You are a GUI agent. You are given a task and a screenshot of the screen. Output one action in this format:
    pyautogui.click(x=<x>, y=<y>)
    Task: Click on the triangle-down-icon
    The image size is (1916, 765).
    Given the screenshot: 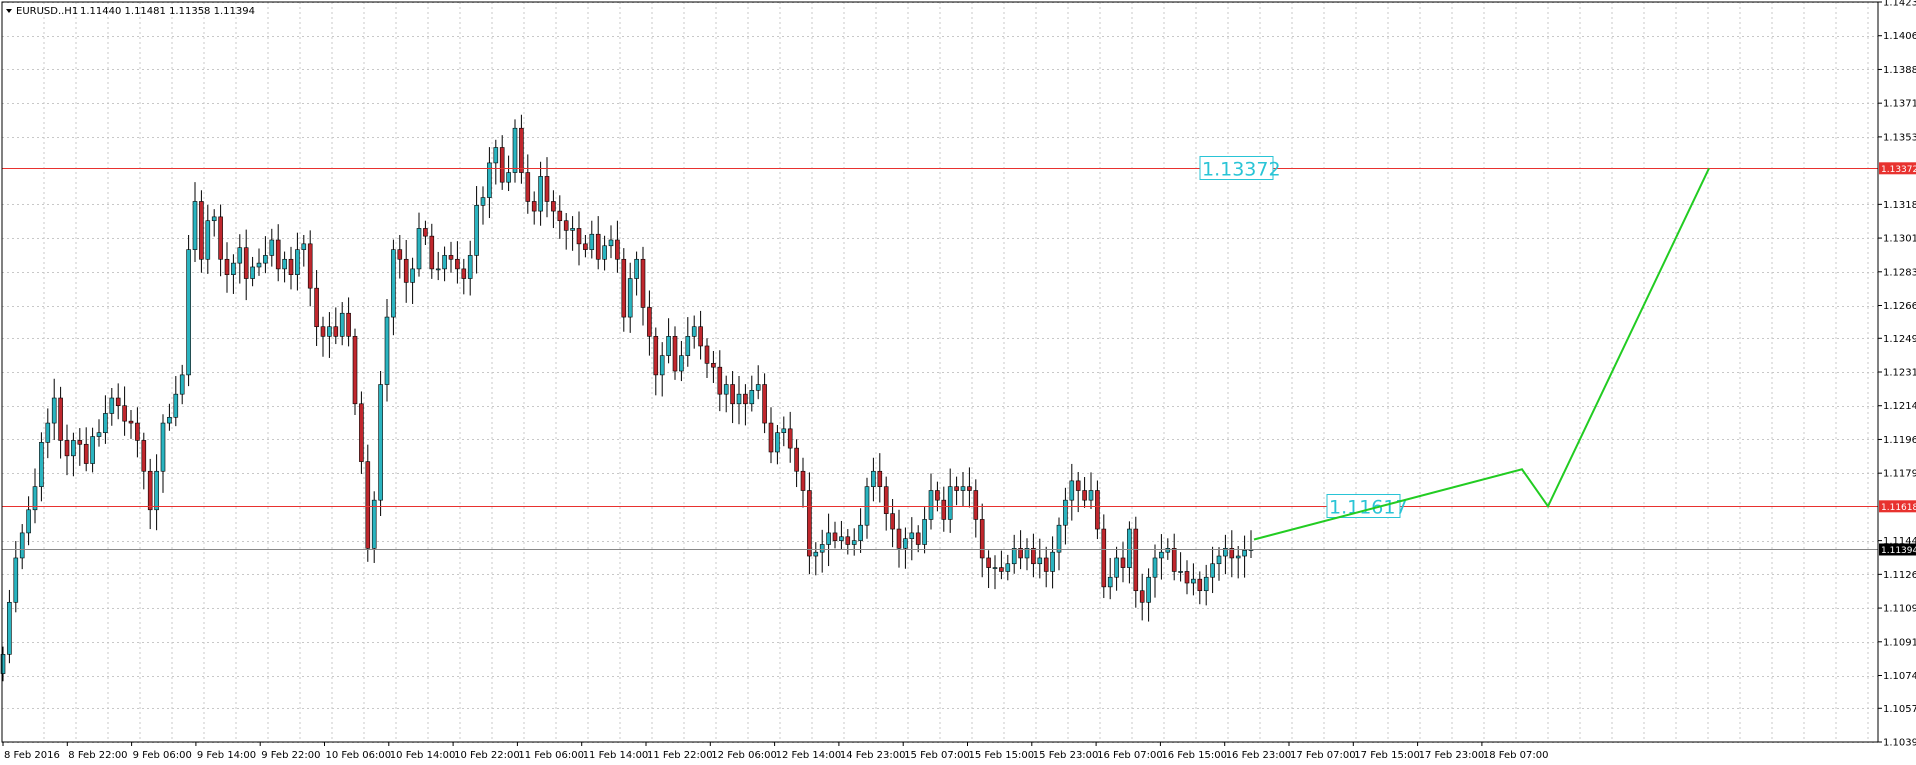 What is the action you would take?
    pyautogui.click(x=9, y=11)
    